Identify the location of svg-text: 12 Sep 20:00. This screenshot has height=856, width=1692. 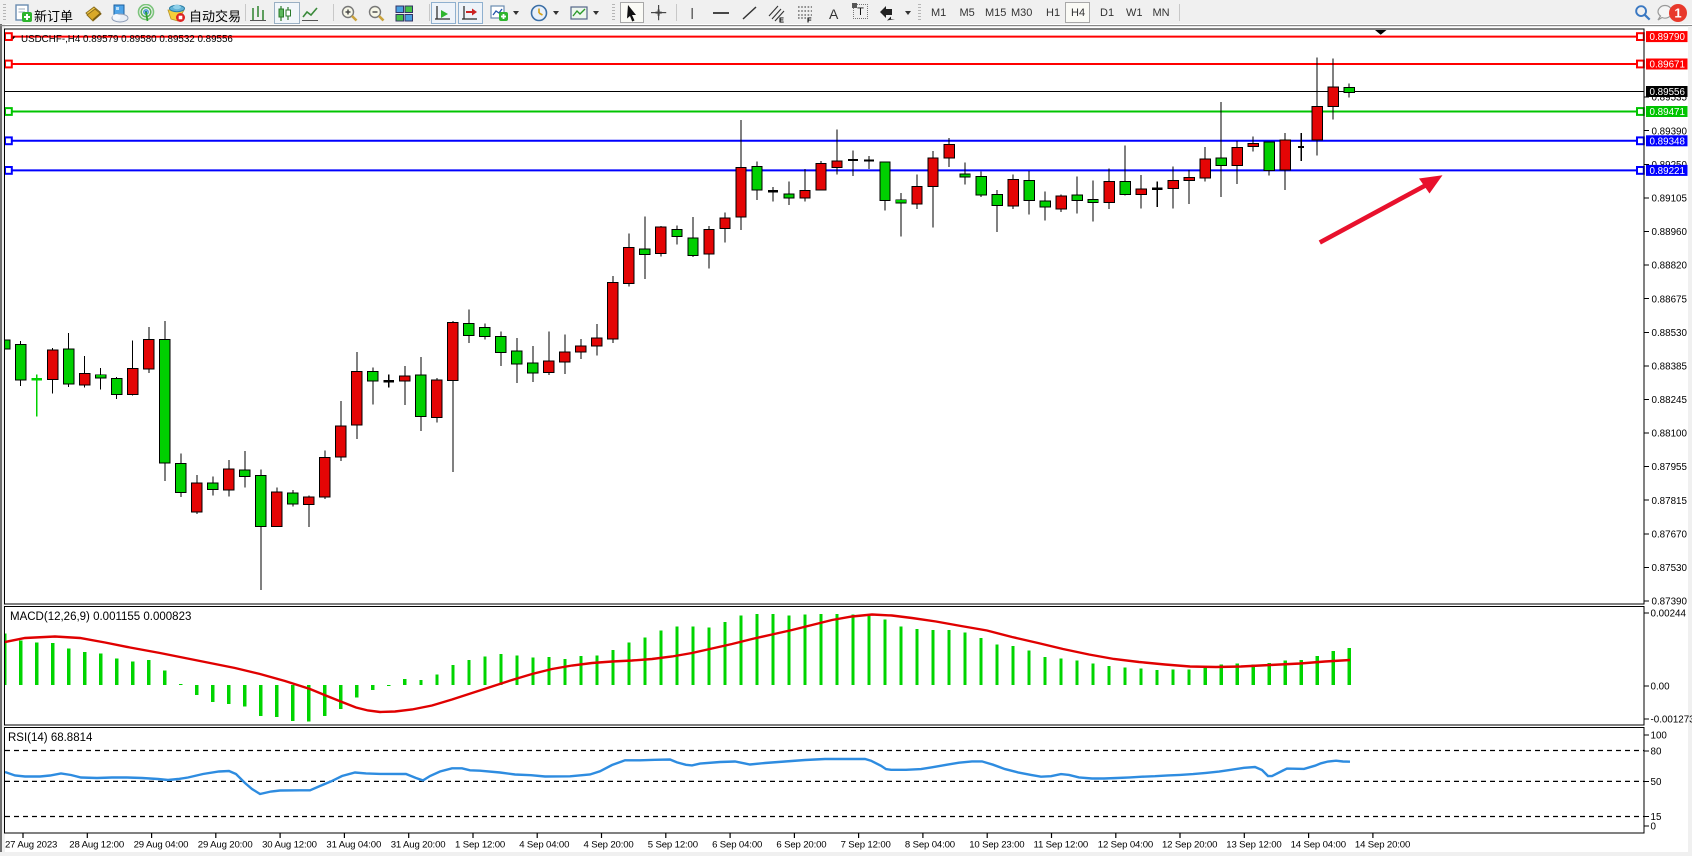
(1189, 845).